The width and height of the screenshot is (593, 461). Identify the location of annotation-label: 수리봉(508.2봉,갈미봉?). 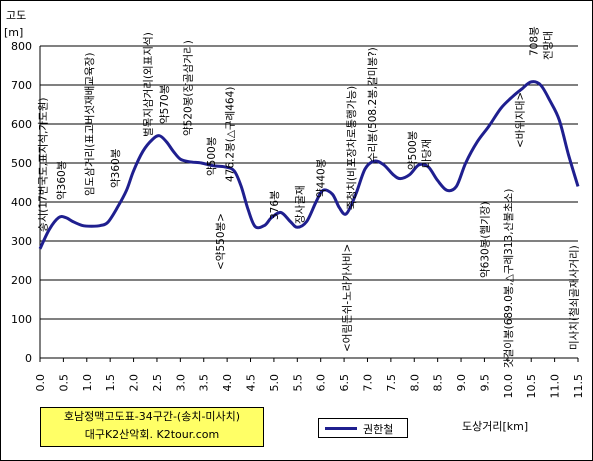
(372, 104).